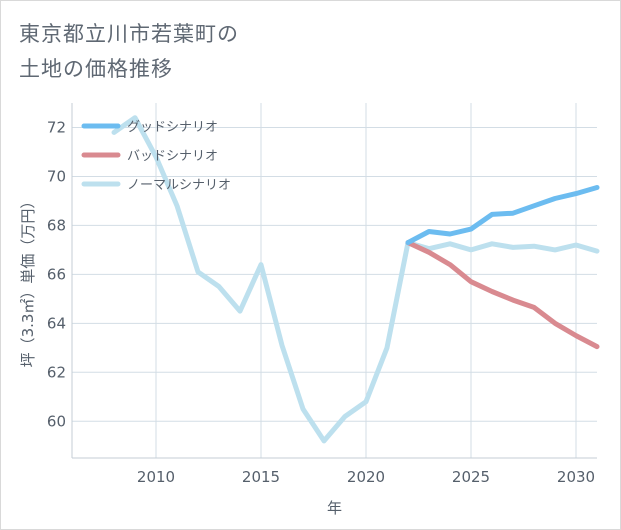 The height and width of the screenshot is (530, 621). I want to click on chart-title-line-2: 土地の価格推移, so click(96, 69).